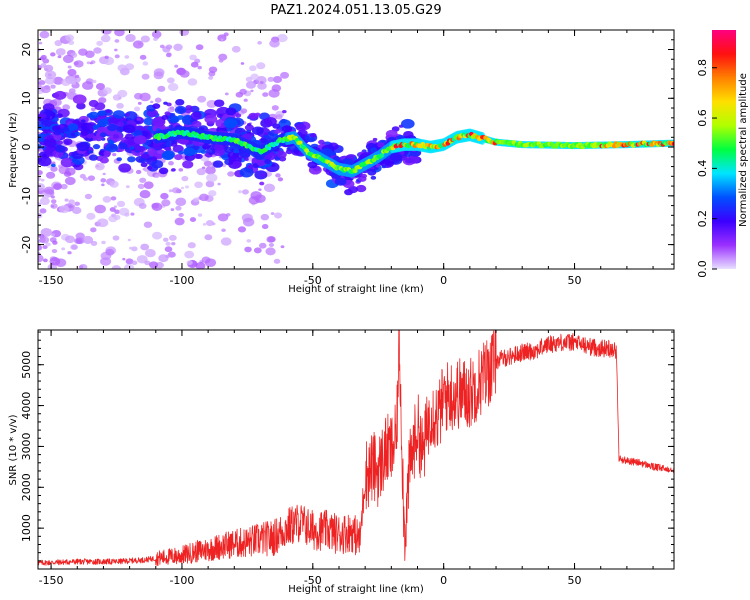  Describe the element at coordinates (26, 487) in the screenshot. I see `snr-y-tick-label: 2000` at that location.